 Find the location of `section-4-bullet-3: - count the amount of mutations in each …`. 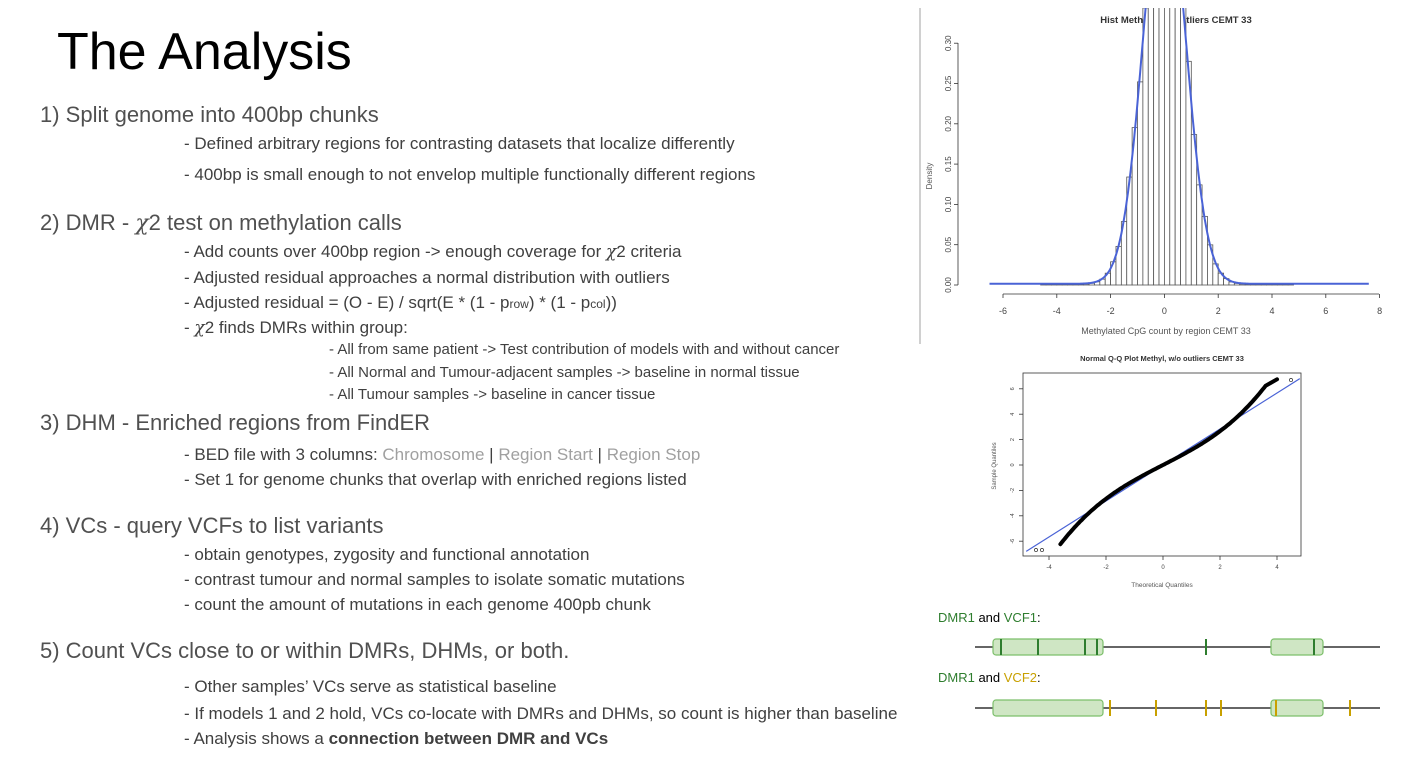

section-4-bullet-3: - count the amount of mutations in each … is located at coordinates (417, 604).